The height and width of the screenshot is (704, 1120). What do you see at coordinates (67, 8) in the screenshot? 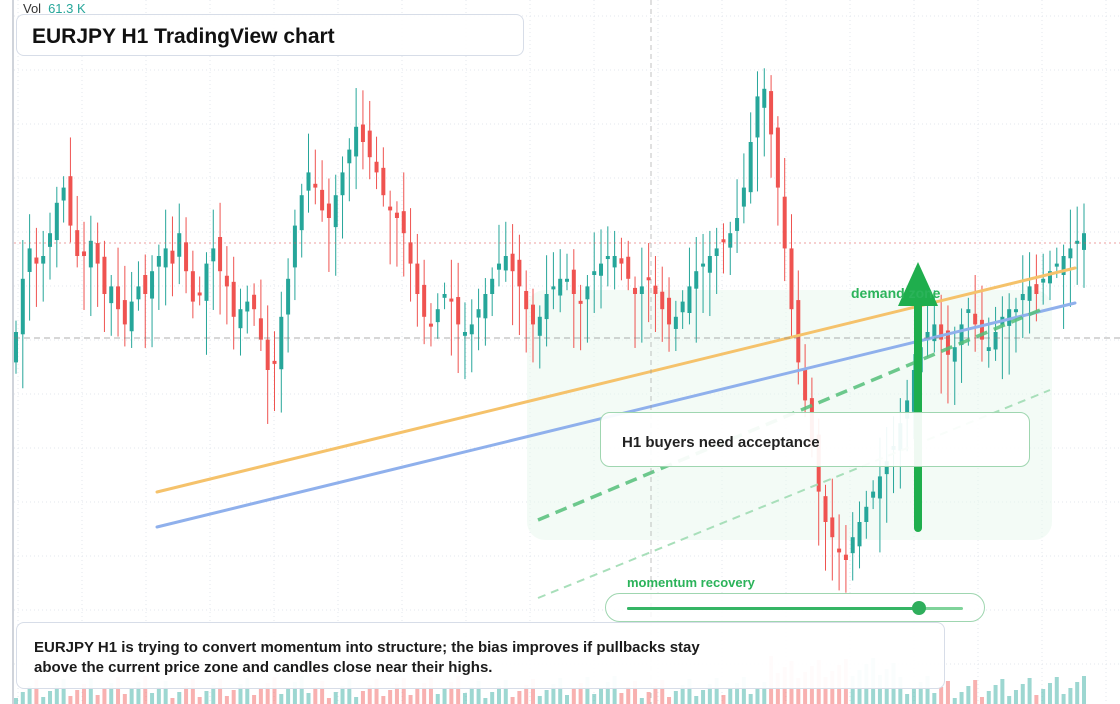
I see `volume-value: 61.3 K` at bounding box center [67, 8].